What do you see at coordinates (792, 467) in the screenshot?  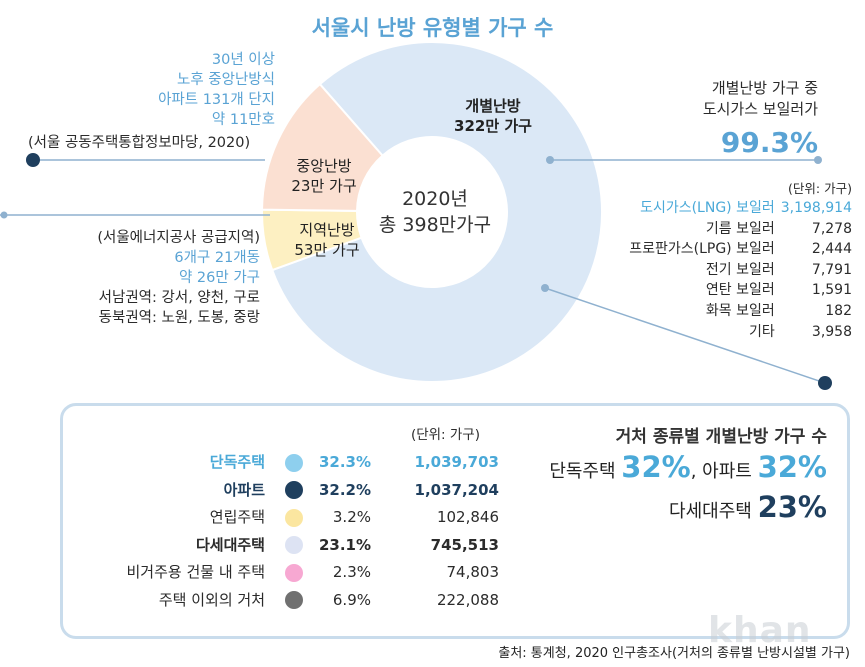 I see `summary-apartment-pct: 32%` at bounding box center [792, 467].